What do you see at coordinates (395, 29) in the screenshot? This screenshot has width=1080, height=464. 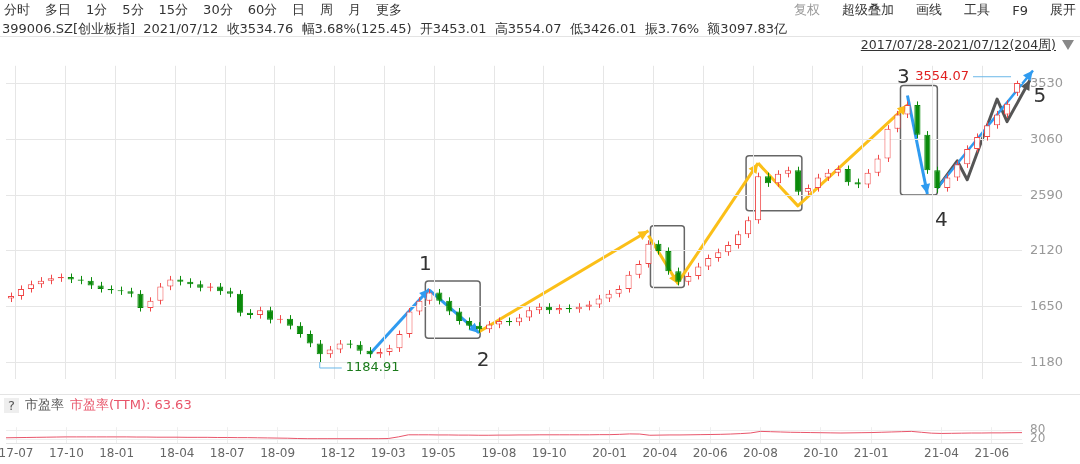 I see `chart-title: 399006.SZ[创业板指] 2021/07/12 收3534.76 幅3.68%(125.45) 开3453.01 高3554.07 低3426.01 振3.76% 额3097.83亿` at bounding box center [395, 29].